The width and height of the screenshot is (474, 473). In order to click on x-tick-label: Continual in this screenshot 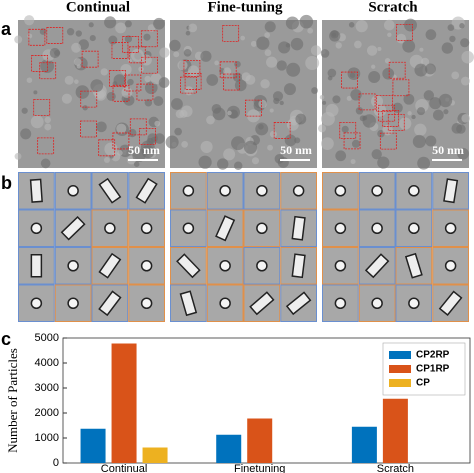, I will do `click(124, 468)`.